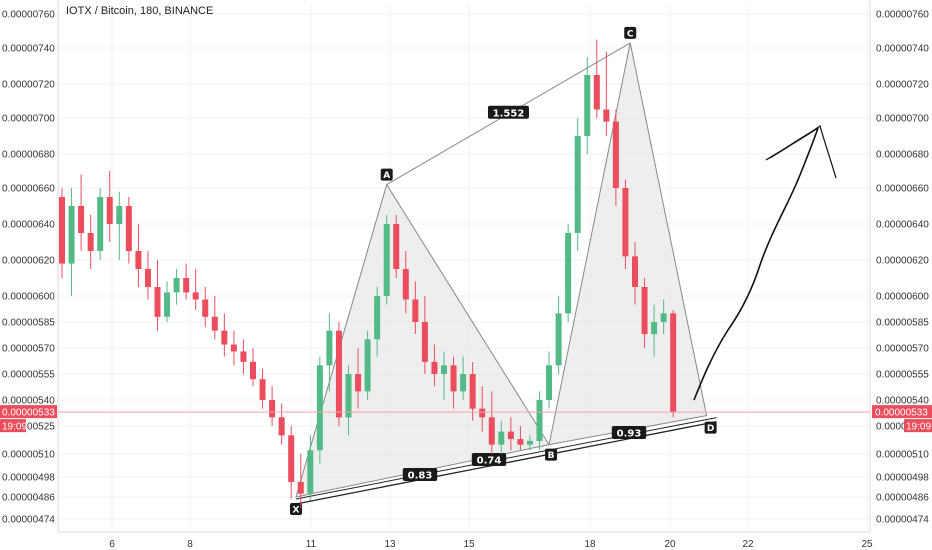  Describe the element at coordinates (28, 427) in the screenshot. I see `price-tick-label: 0.00000525` at that location.